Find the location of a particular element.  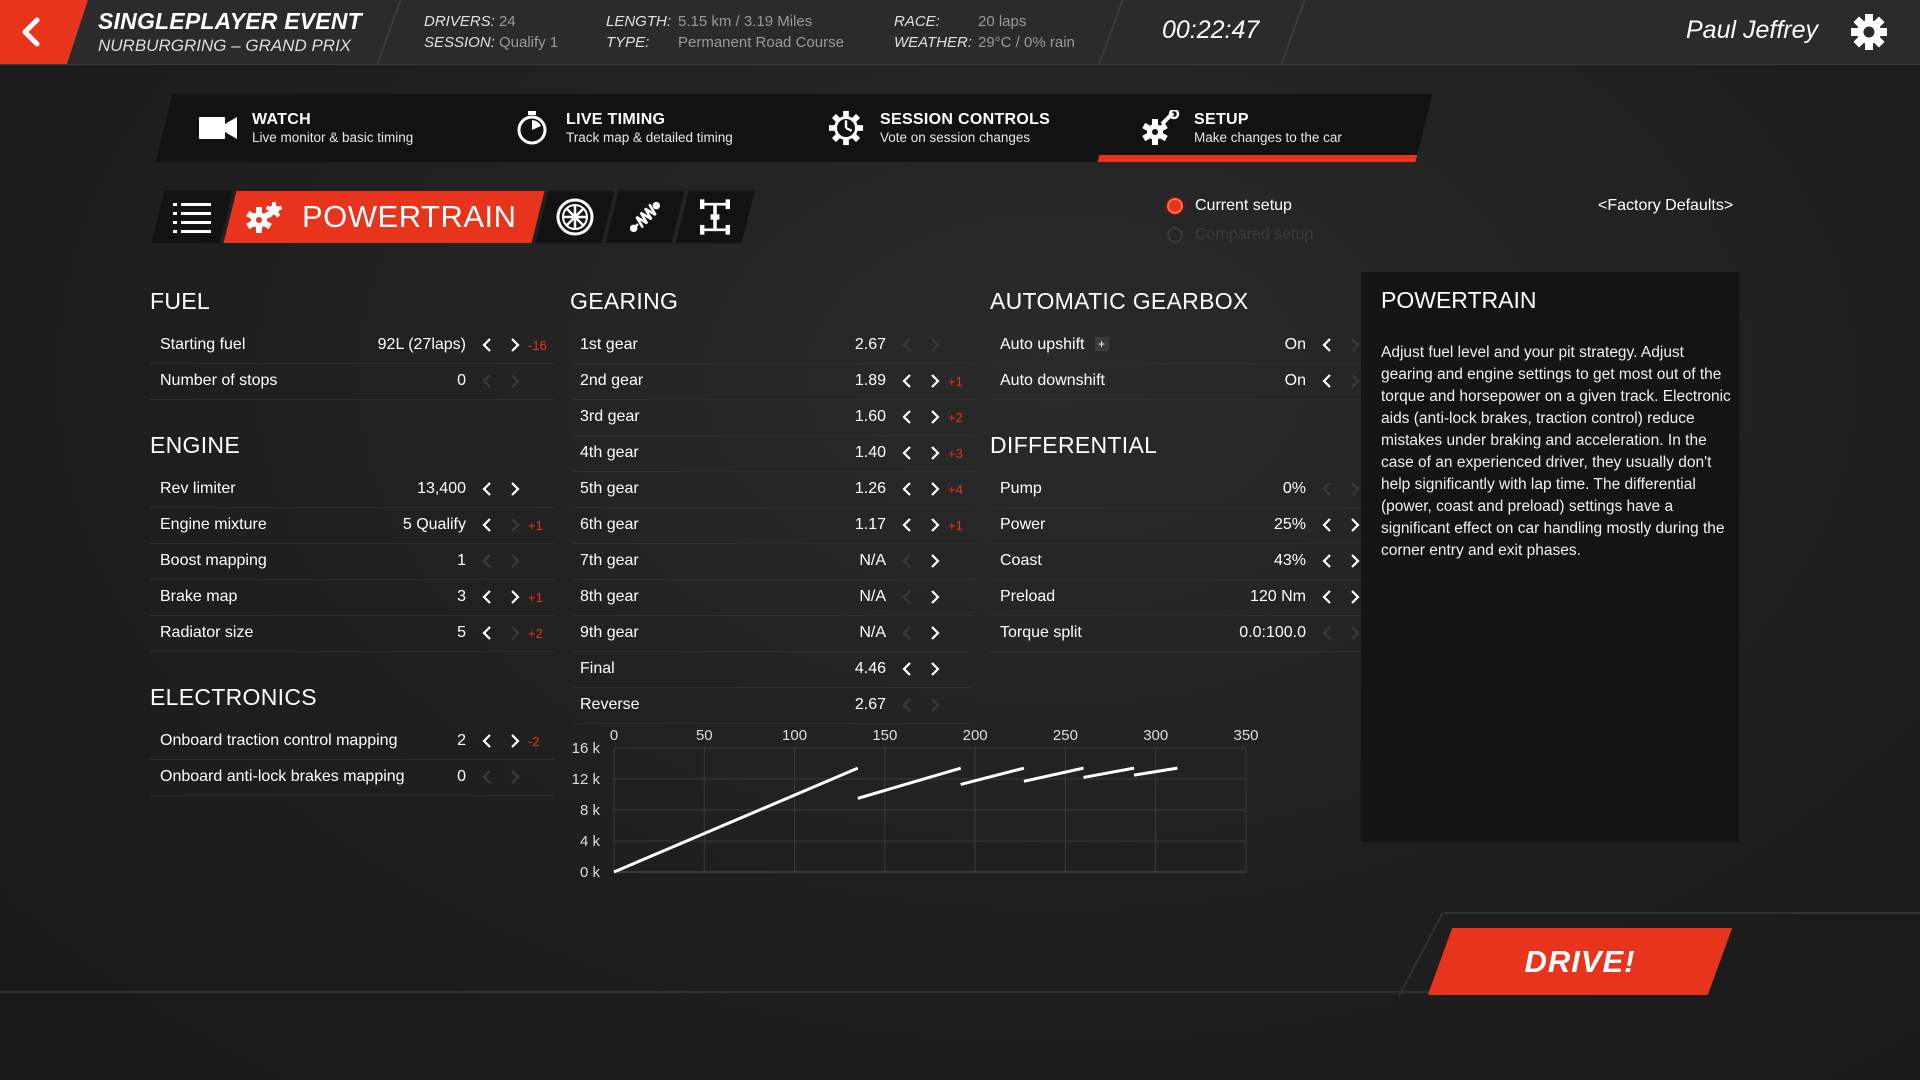

y-tick-label: 16 k is located at coordinates (586, 748).